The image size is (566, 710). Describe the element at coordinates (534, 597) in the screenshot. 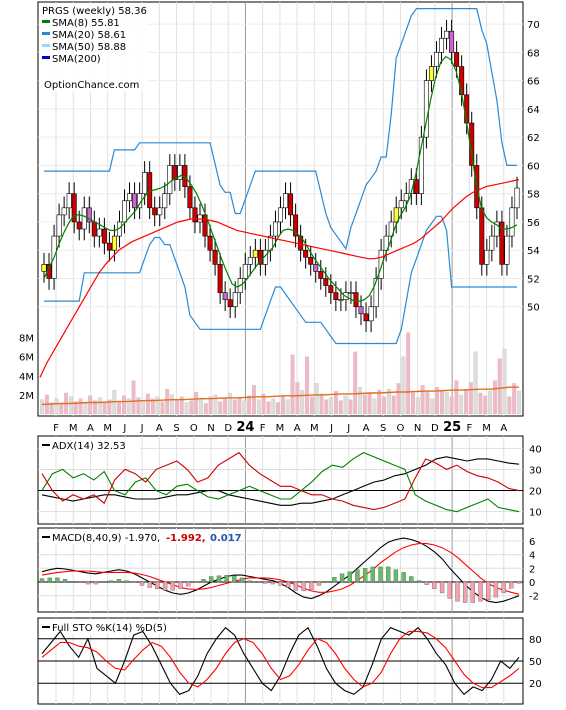

I see `indicator-tick-label: -2` at that location.